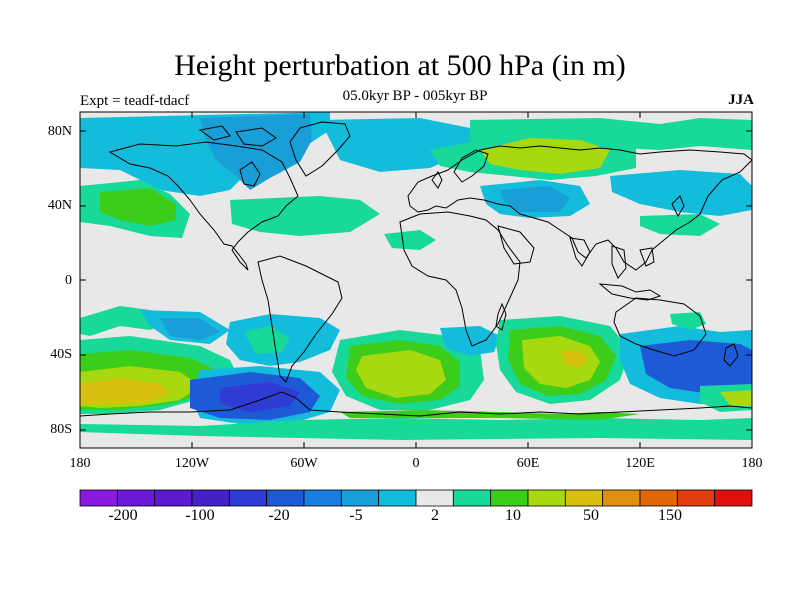 The width and height of the screenshot is (800, 600). I want to click on lon-label-180w: 180, so click(80, 463).